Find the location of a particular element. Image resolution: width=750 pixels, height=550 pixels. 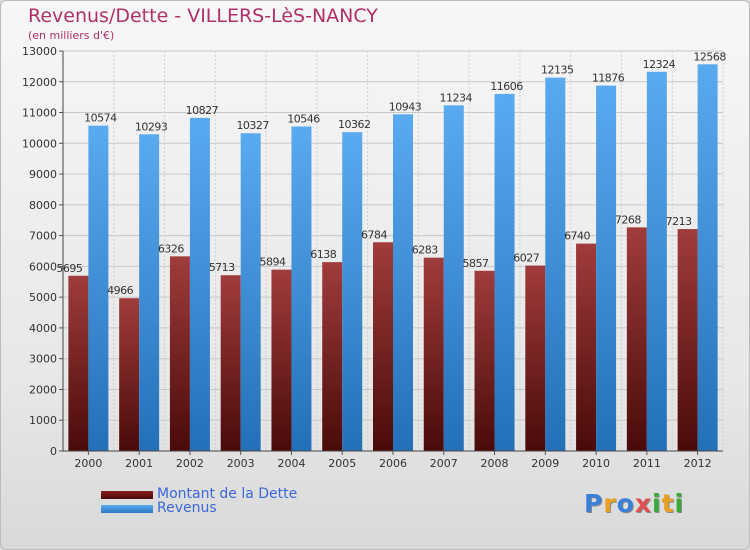

y-tick-label: 3000 is located at coordinates (43, 359).